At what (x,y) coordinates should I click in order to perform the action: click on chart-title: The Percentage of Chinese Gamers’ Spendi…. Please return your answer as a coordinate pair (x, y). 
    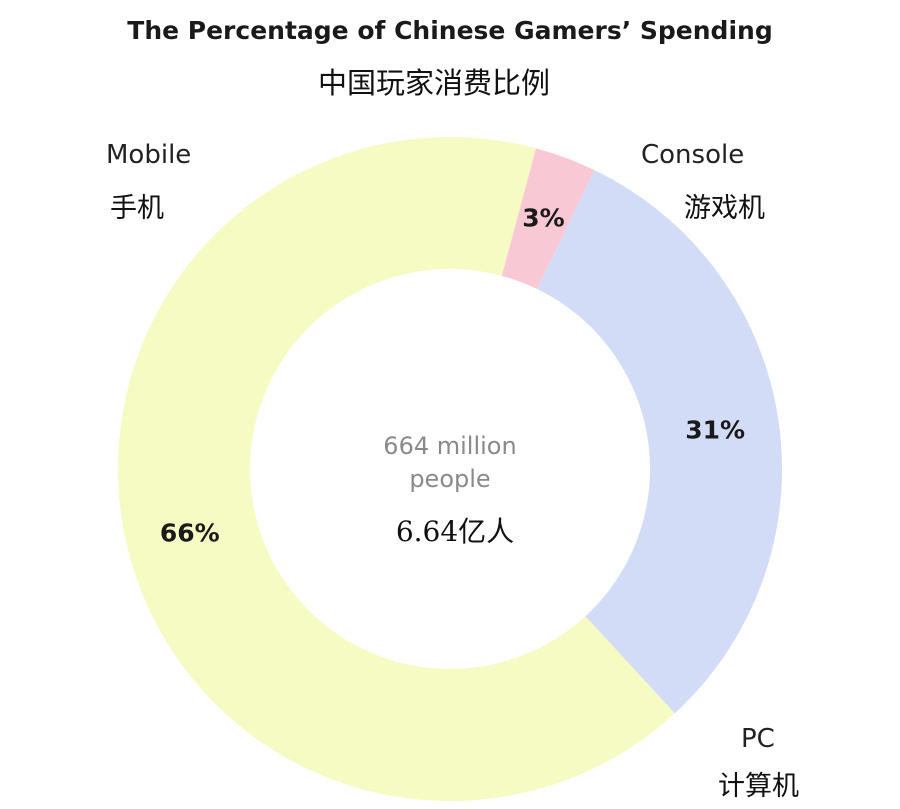
    Looking at the image, I should click on (450, 30).